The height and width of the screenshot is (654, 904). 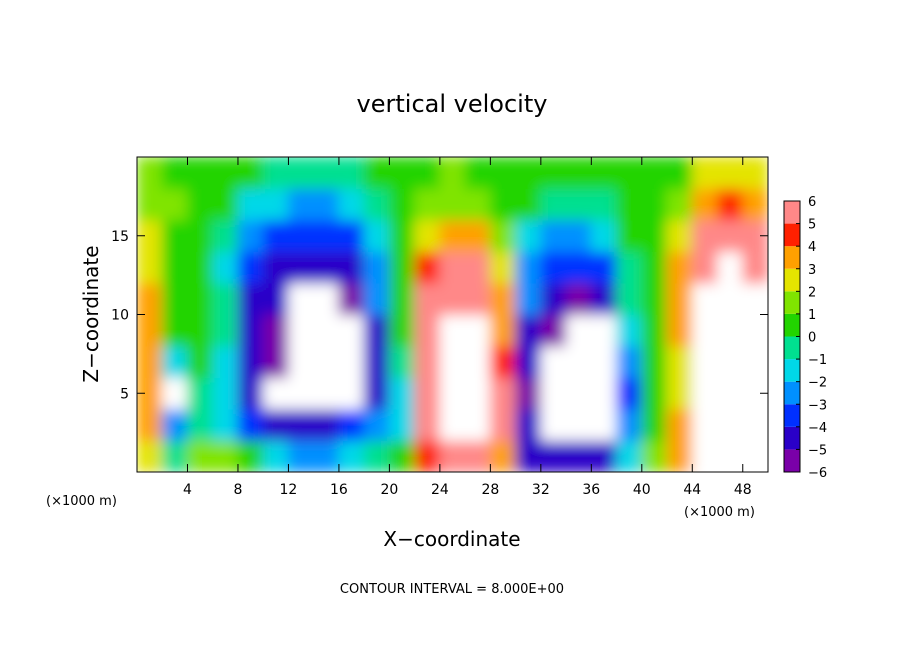 What do you see at coordinates (812, 225) in the screenshot?
I see `colorbar-label: 5` at bounding box center [812, 225].